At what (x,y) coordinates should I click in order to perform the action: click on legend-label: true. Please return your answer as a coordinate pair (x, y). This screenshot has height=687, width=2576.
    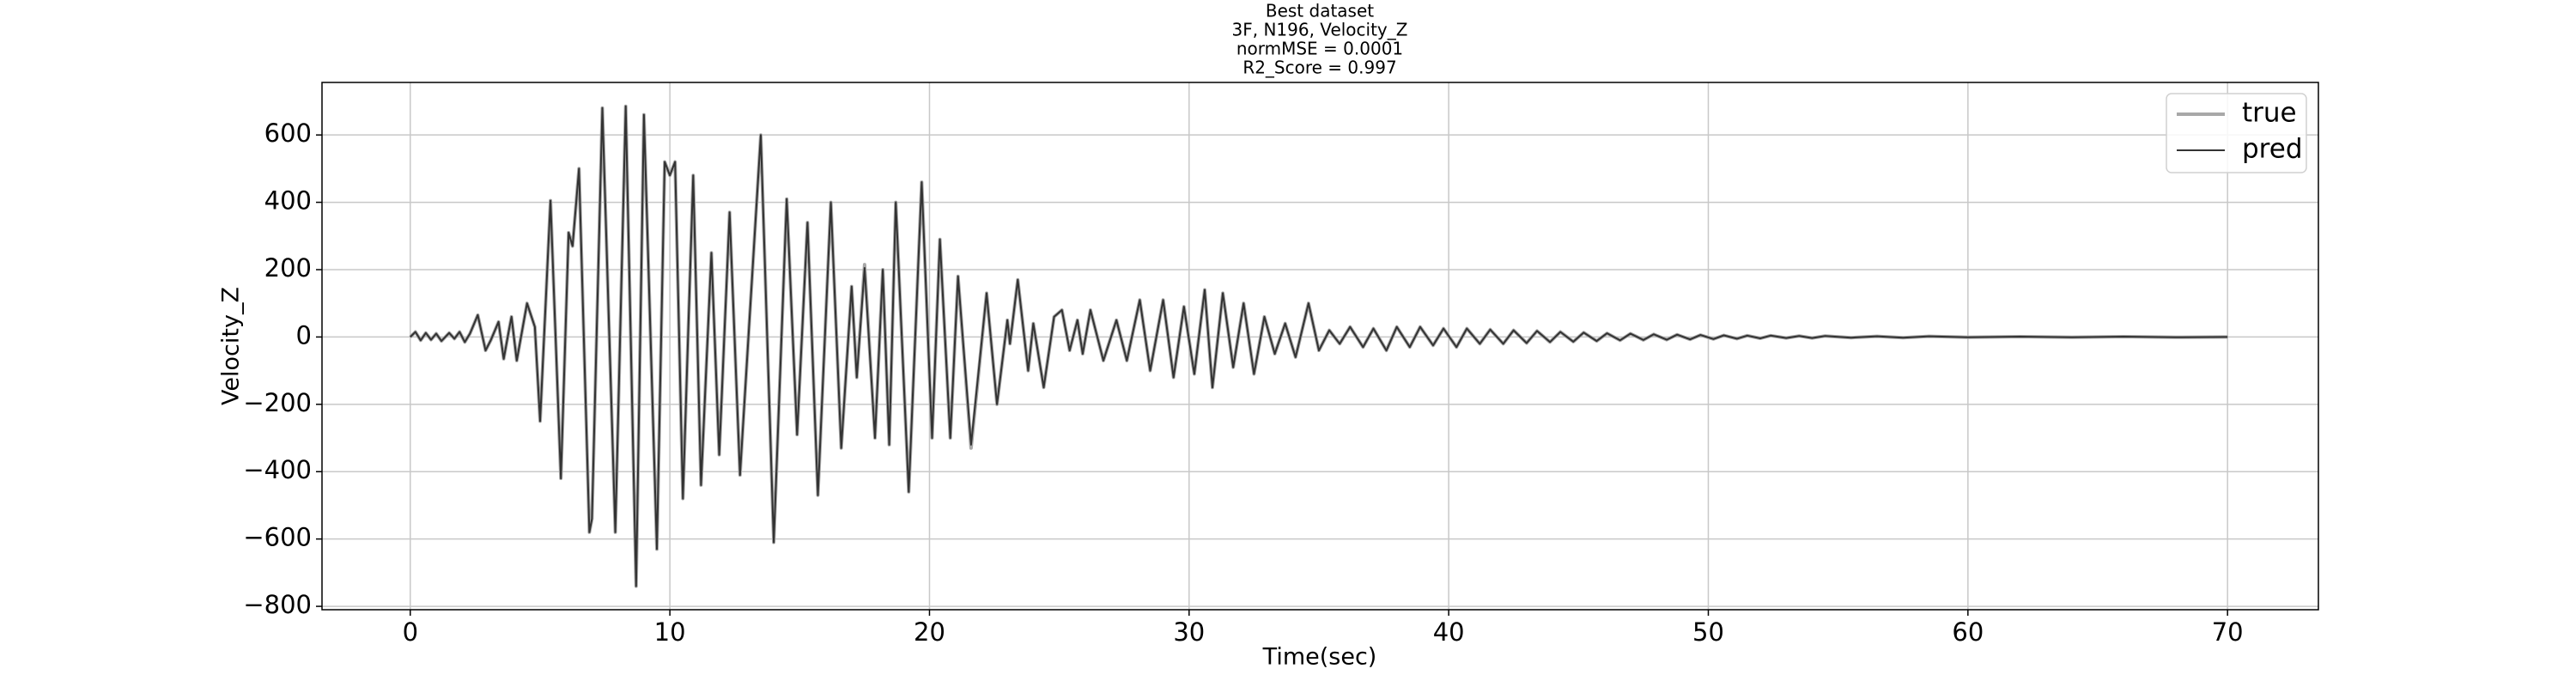
    Looking at the image, I should click on (2269, 113).